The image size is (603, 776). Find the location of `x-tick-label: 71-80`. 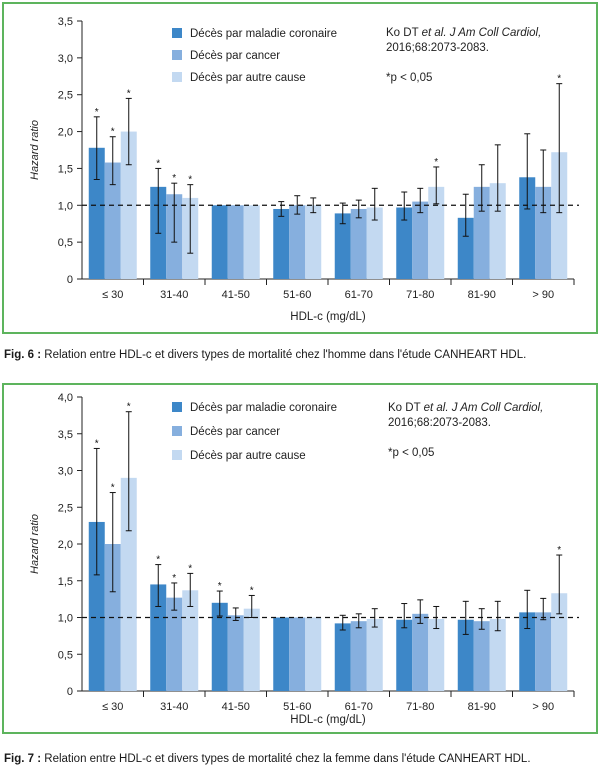

x-tick-label: 71-80 is located at coordinates (420, 707).